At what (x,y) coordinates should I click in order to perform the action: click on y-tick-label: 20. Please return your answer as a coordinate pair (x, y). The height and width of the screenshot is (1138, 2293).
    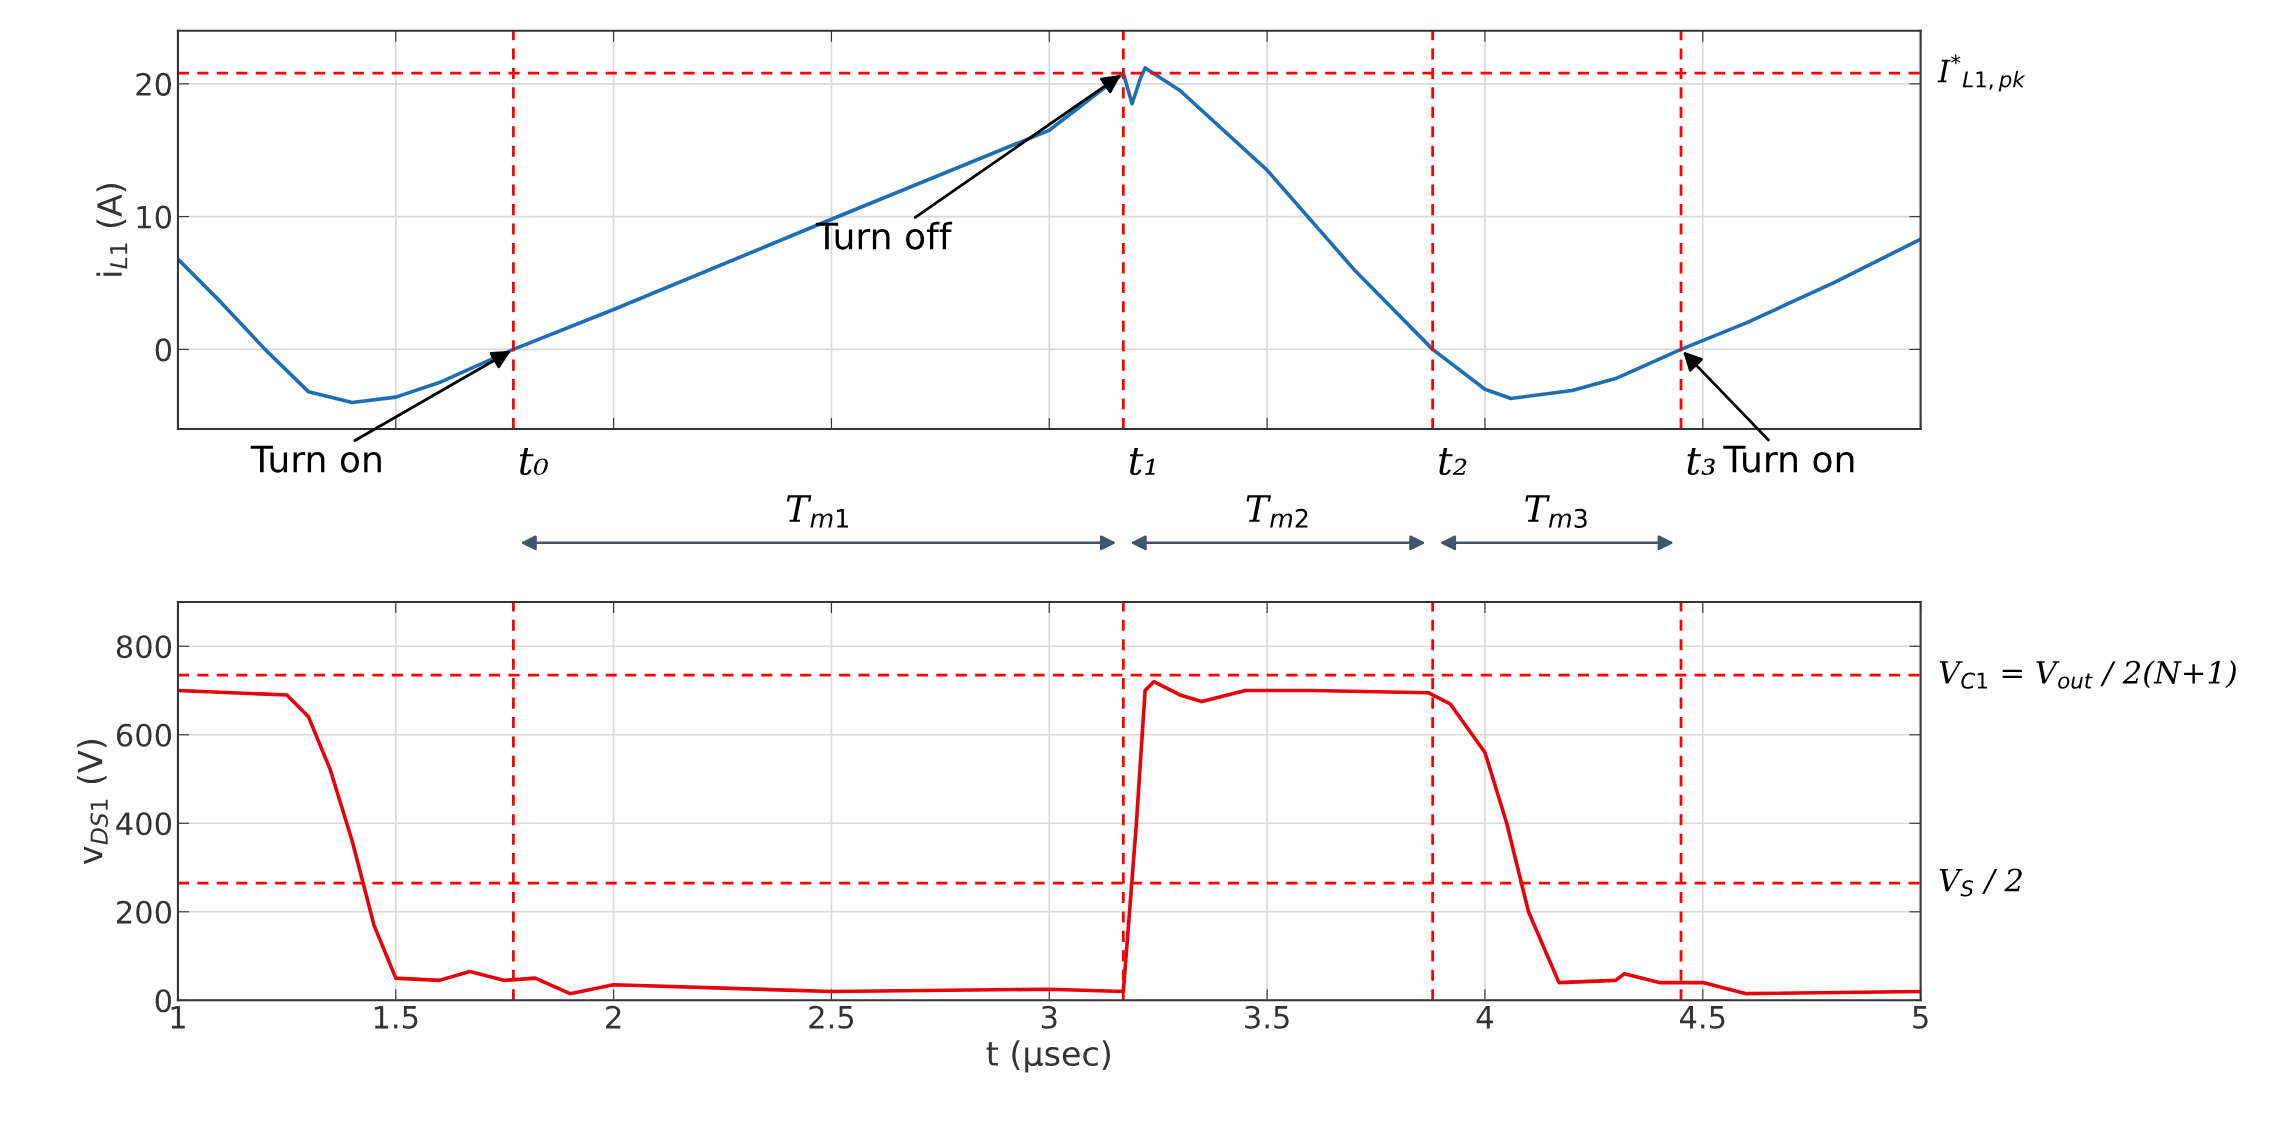
    Looking at the image, I should click on (154, 84).